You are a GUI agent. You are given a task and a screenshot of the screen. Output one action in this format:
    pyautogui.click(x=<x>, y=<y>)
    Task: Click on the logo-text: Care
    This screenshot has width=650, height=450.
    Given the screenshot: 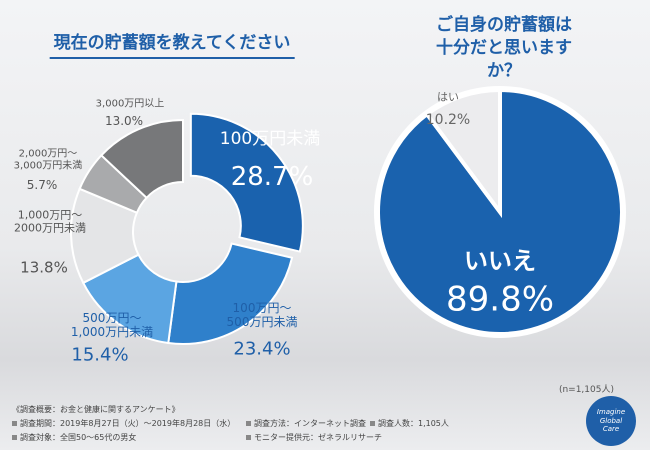 What is the action you would take?
    pyautogui.click(x=611, y=429)
    